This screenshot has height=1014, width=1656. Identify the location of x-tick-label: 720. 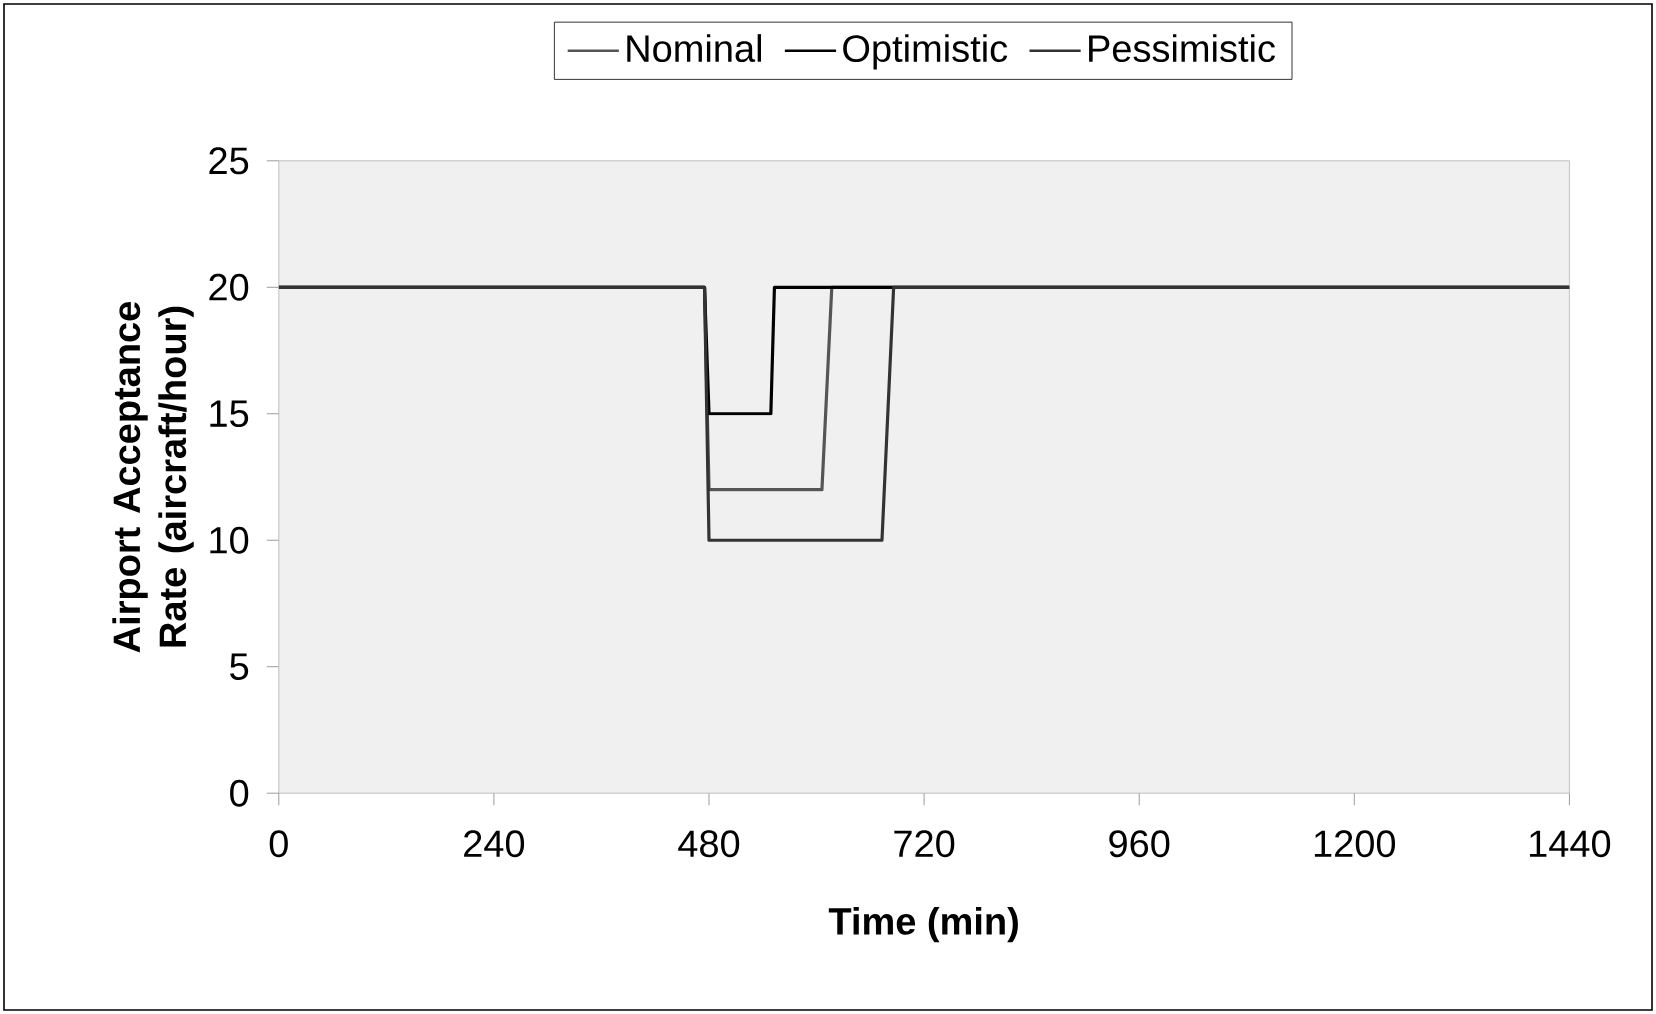
(924, 844).